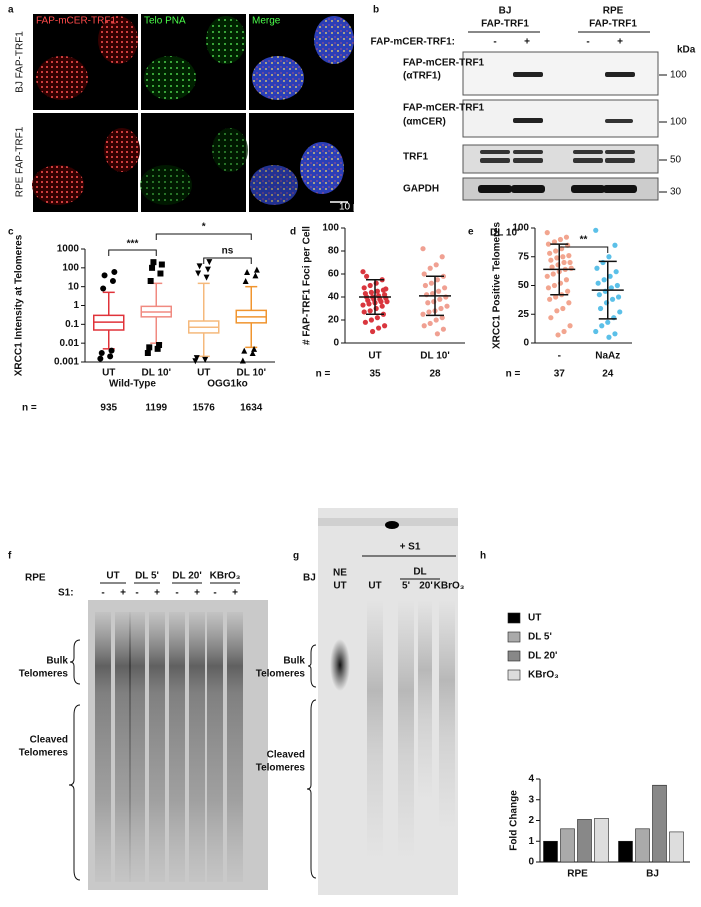 The height and width of the screenshot is (907, 701). I want to click on y-tick-label: 20, so click(334, 320).